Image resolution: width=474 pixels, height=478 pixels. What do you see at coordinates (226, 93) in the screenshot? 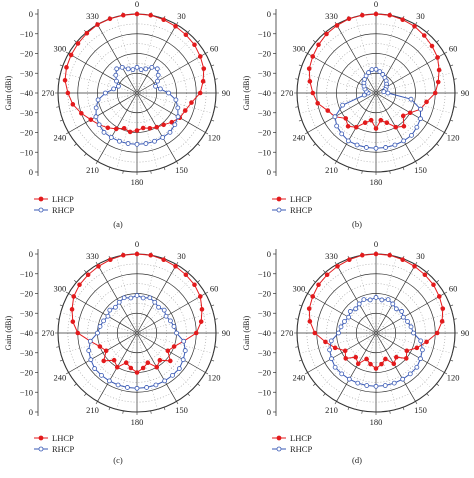
I see `angle-label: 90` at bounding box center [226, 93].